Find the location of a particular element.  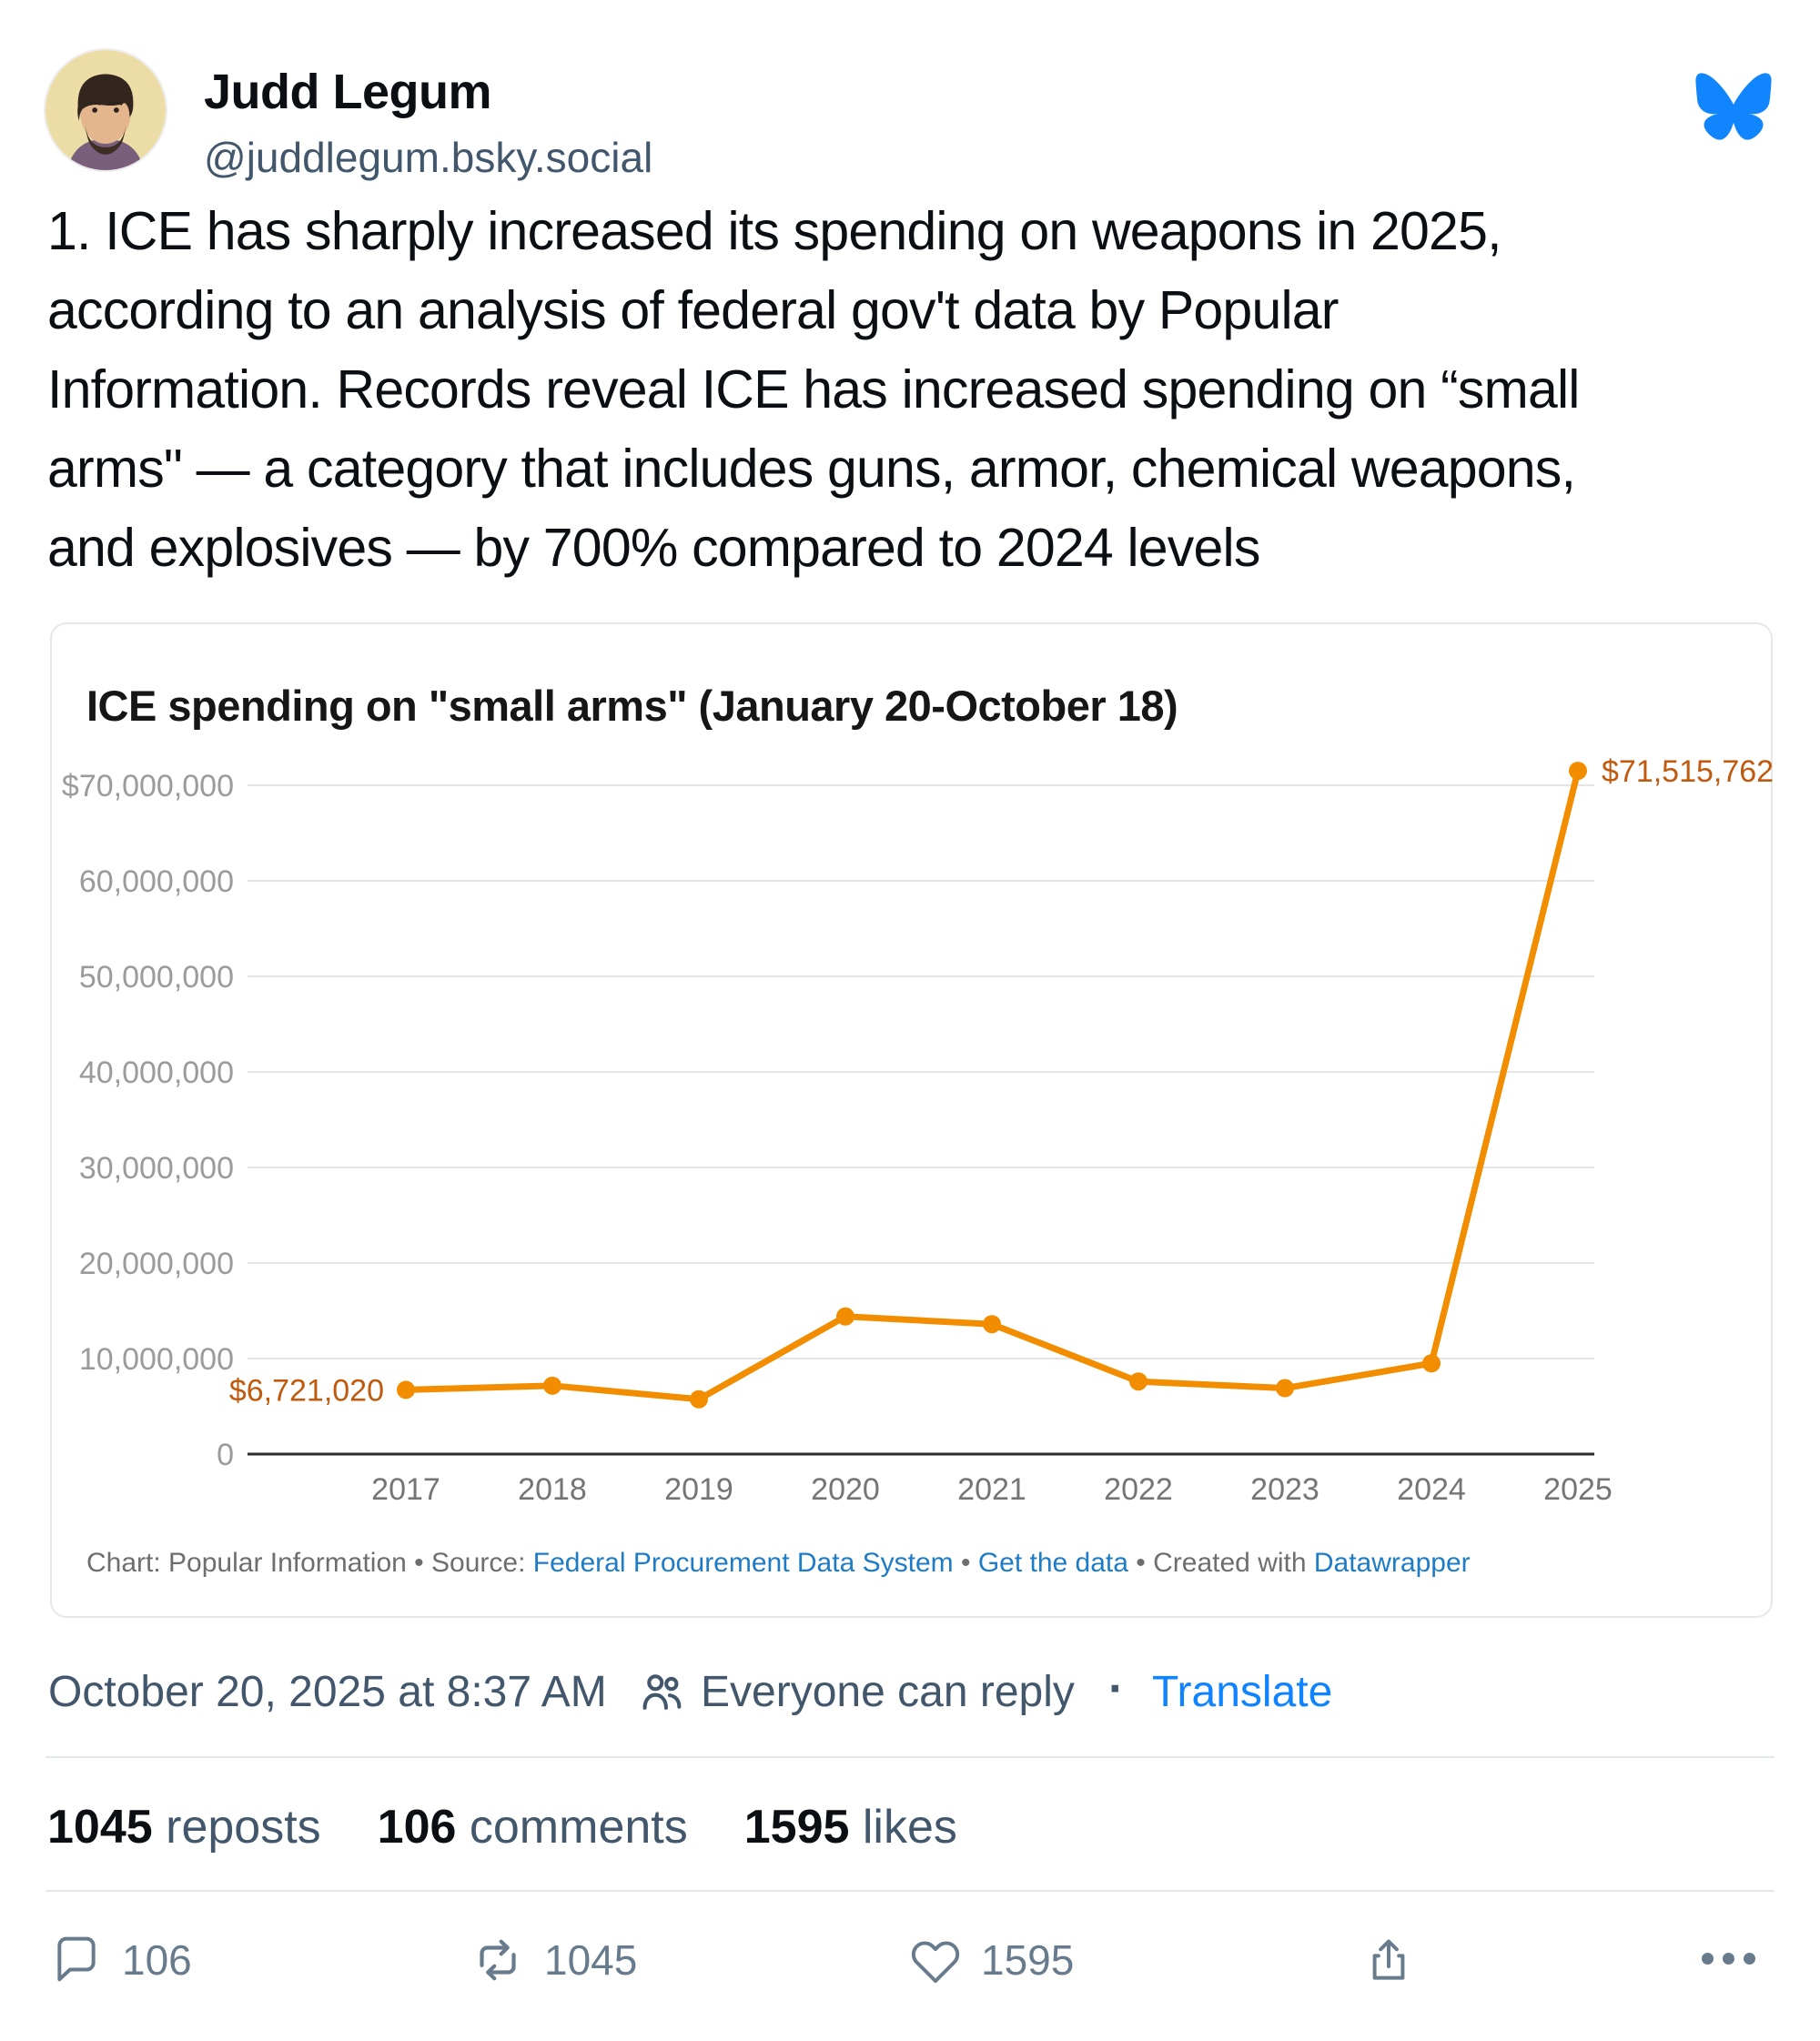

reply-setting-label: Everyone can reply is located at coordinates (888, 1692).